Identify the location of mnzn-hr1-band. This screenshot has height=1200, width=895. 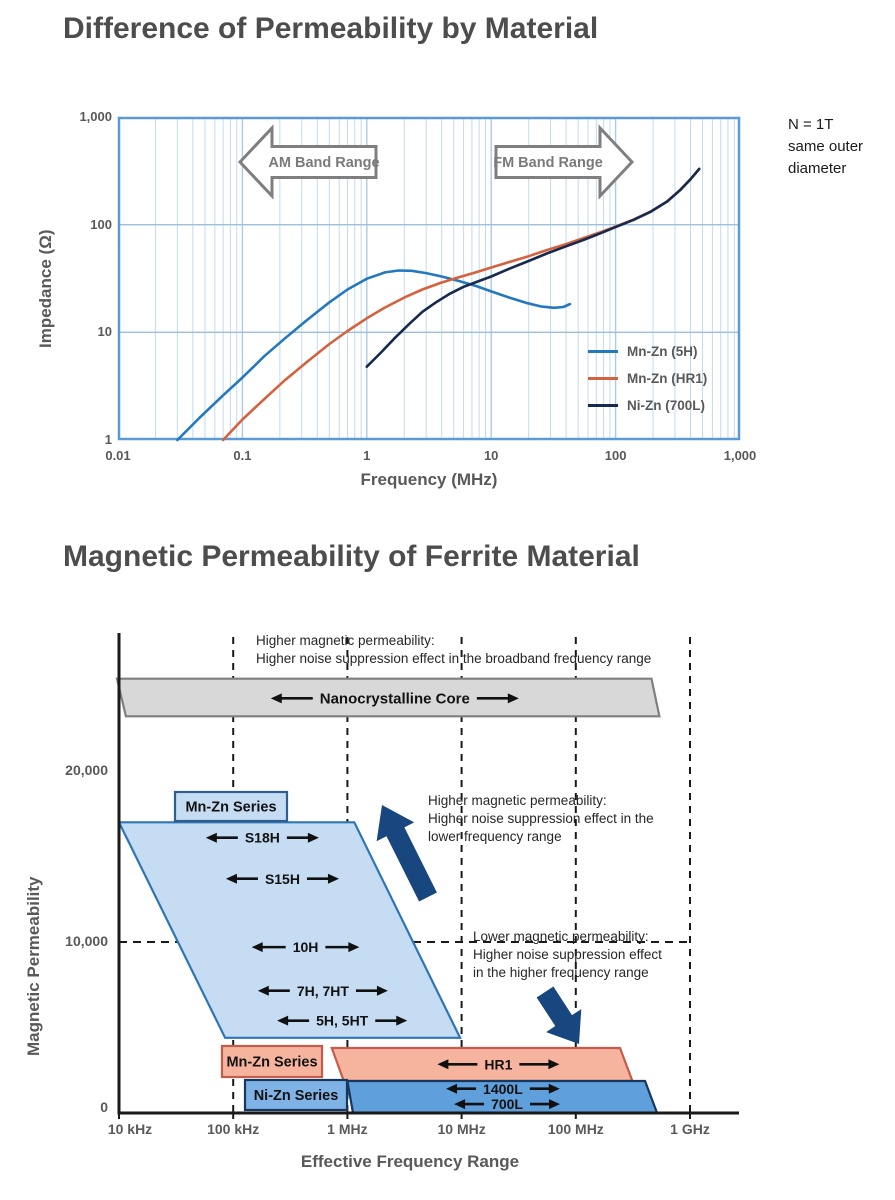
(482, 1064).